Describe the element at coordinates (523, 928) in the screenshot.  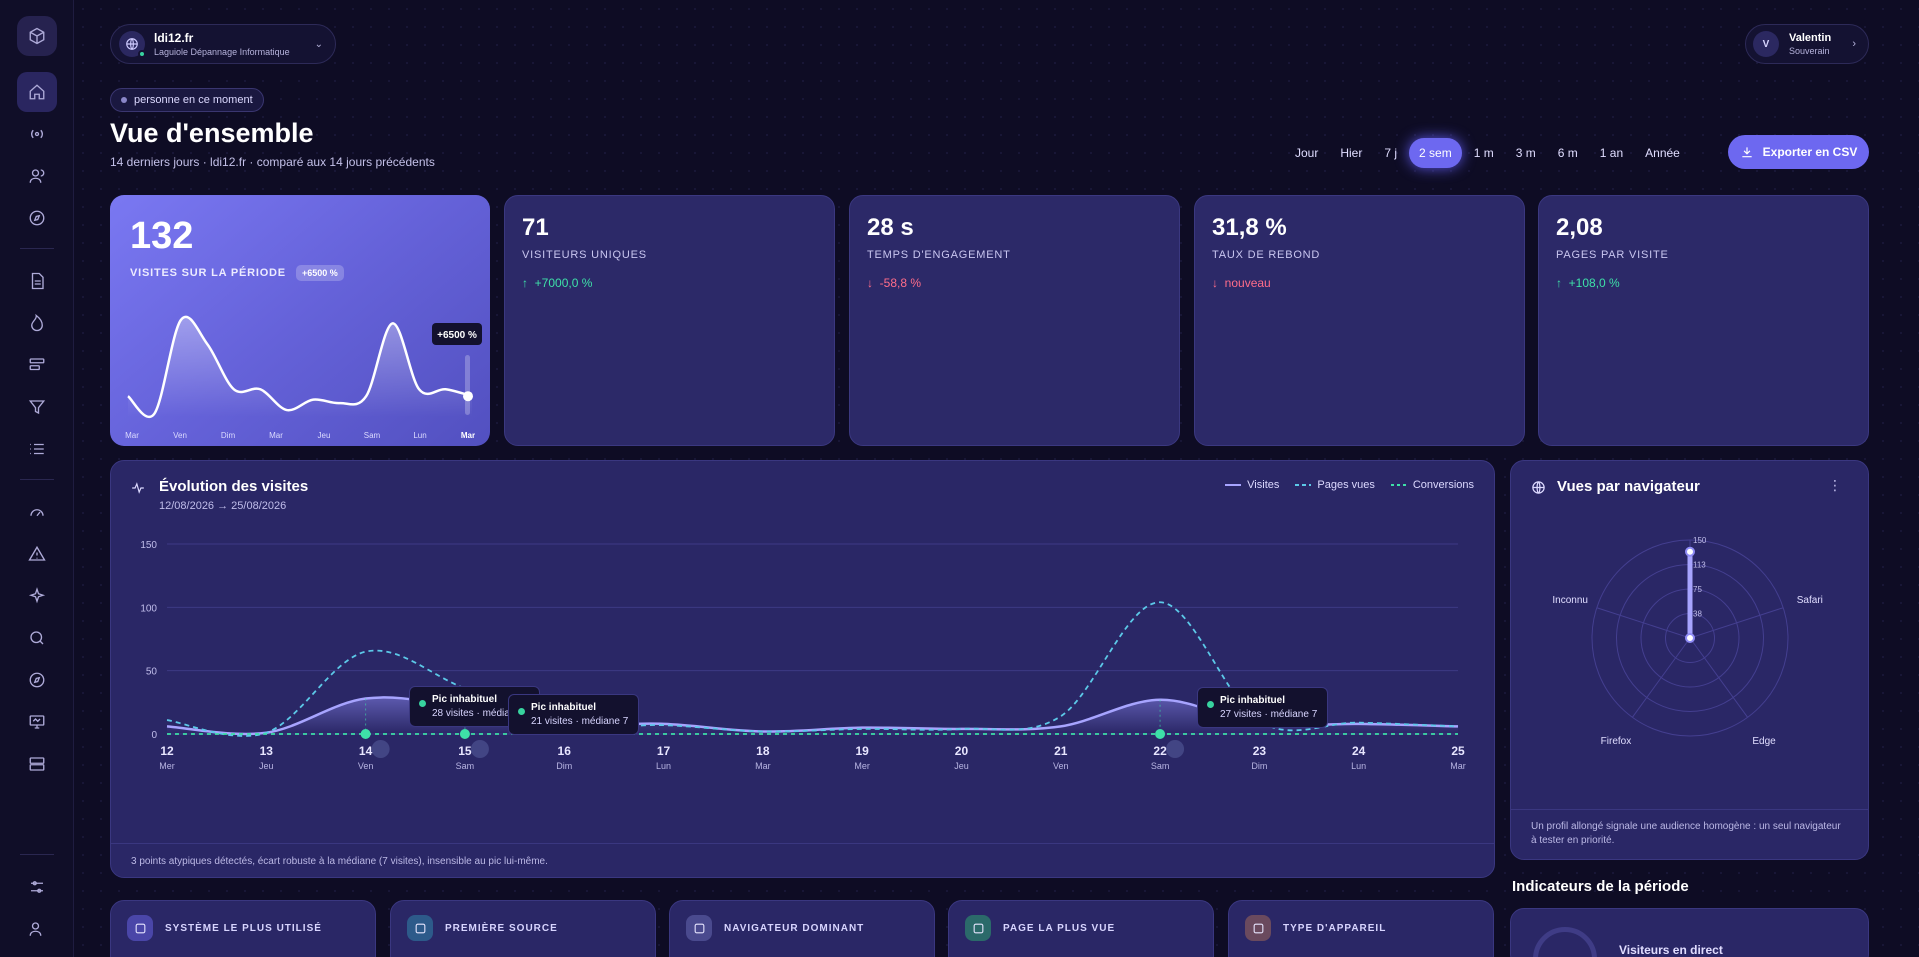
I see `insight-card: PREMIÈRE SOURCE` at that location.